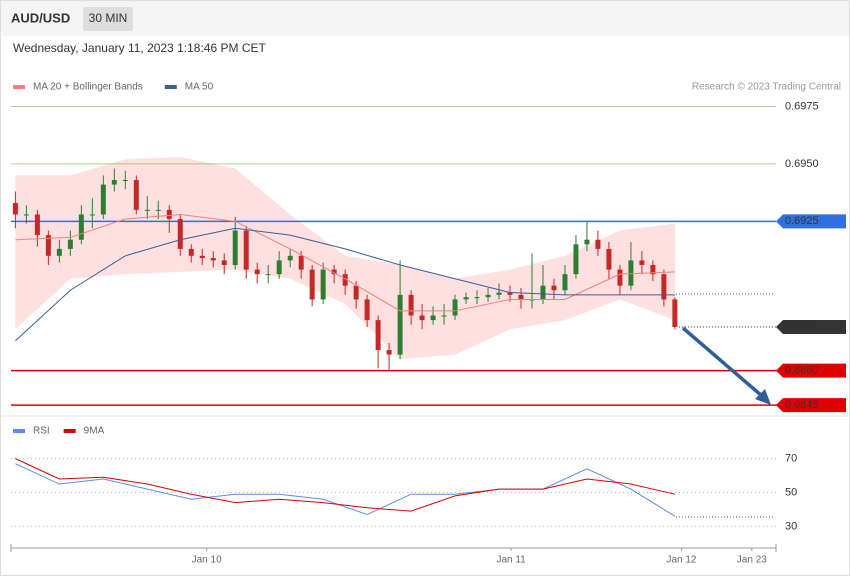 This screenshot has height=576, width=850. I want to click on level-label: 0.6925, so click(802, 221).